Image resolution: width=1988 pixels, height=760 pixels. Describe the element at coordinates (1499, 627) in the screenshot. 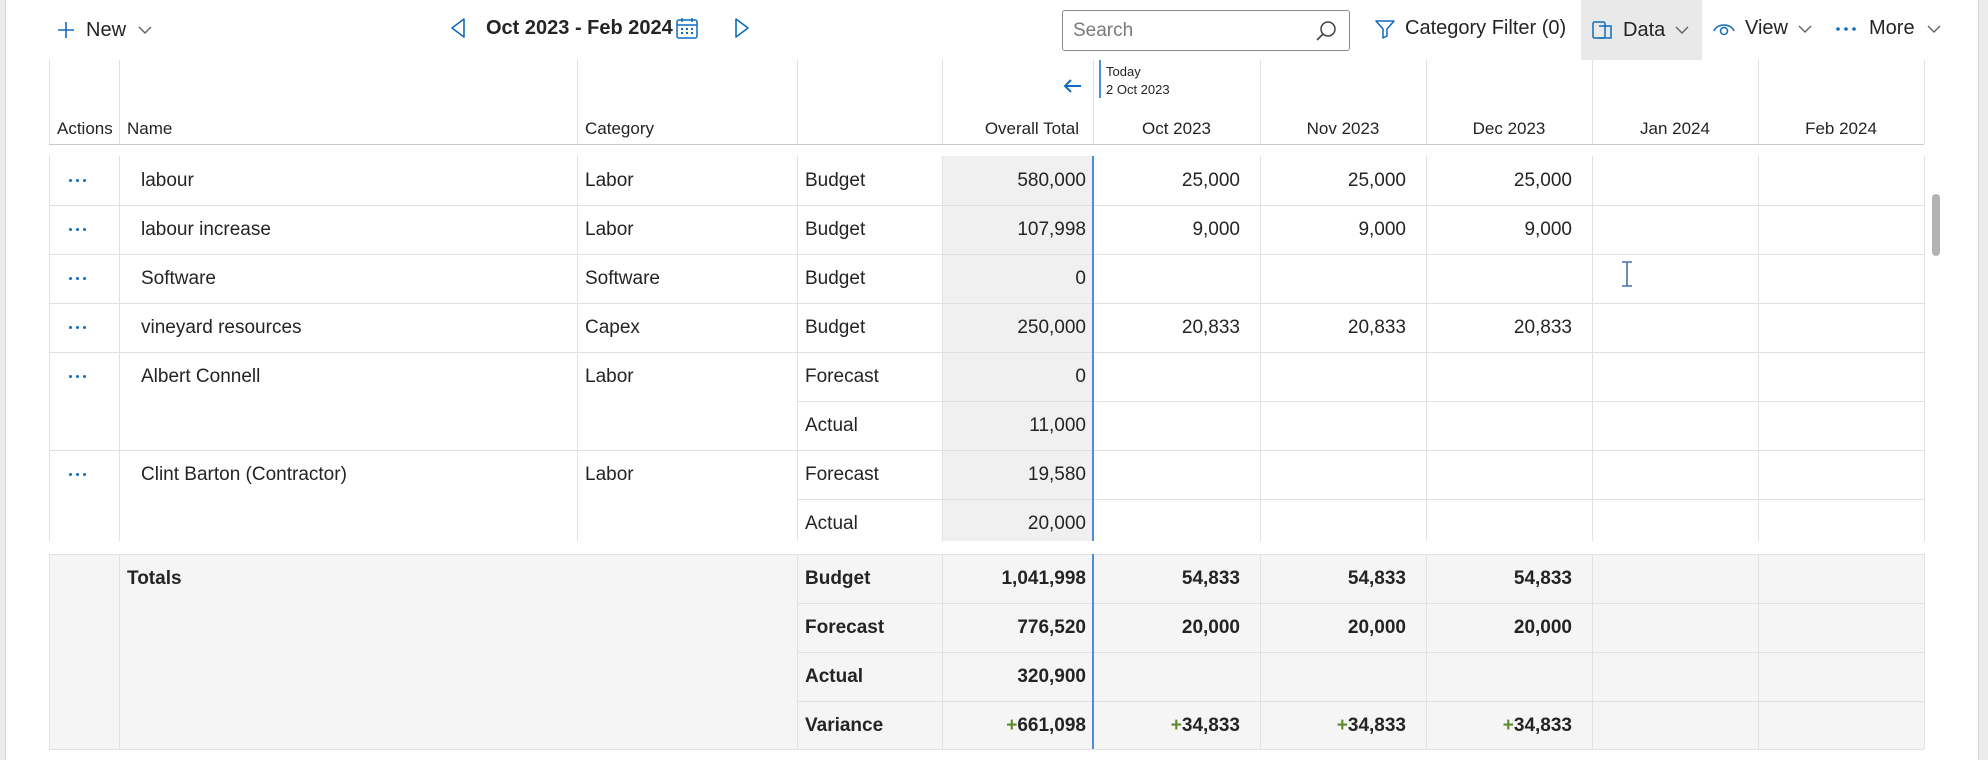

I see `totals-month-value: 20,000` at that location.